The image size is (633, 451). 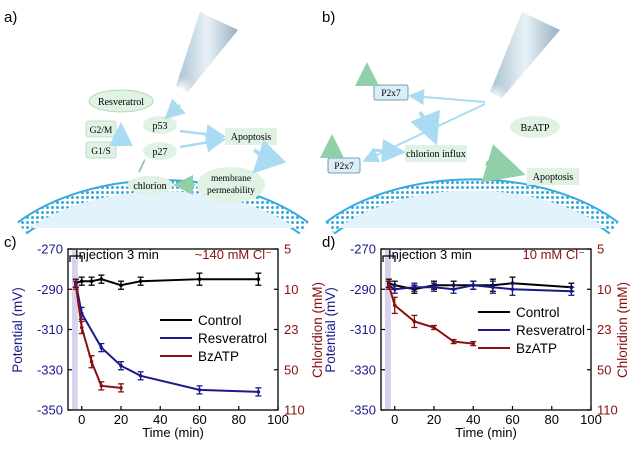 What do you see at coordinates (294, 410) in the screenshot?
I see `y-tick-label-right: 110` at bounding box center [294, 410].